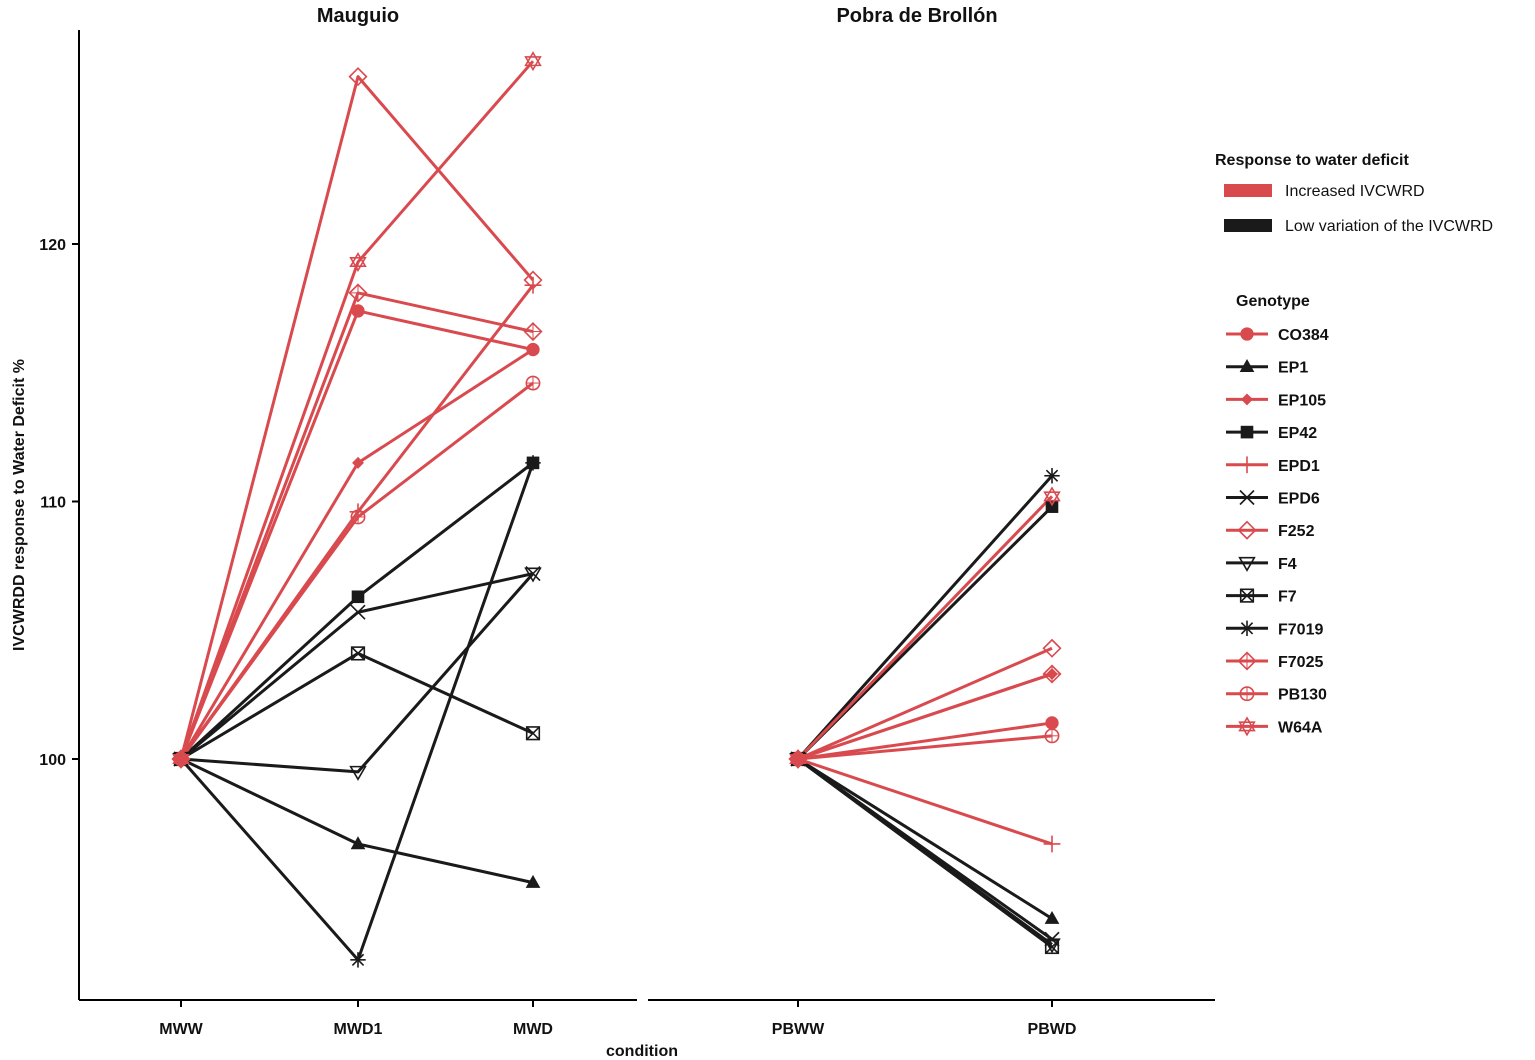 This screenshot has height=1060, width=1535. What do you see at coordinates (1052, 917) in the screenshot?
I see `point-EP1-PBWD` at bounding box center [1052, 917].